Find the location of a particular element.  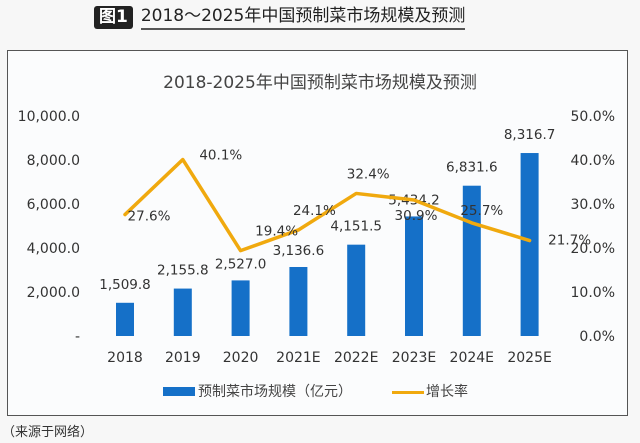

right-tick-label: 40.0% is located at coordinates (593, 161).